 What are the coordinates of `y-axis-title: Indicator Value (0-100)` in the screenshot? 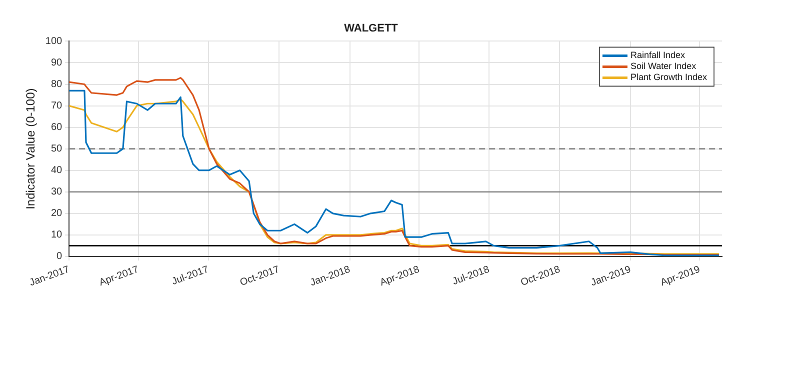 It's located at (31, 149).